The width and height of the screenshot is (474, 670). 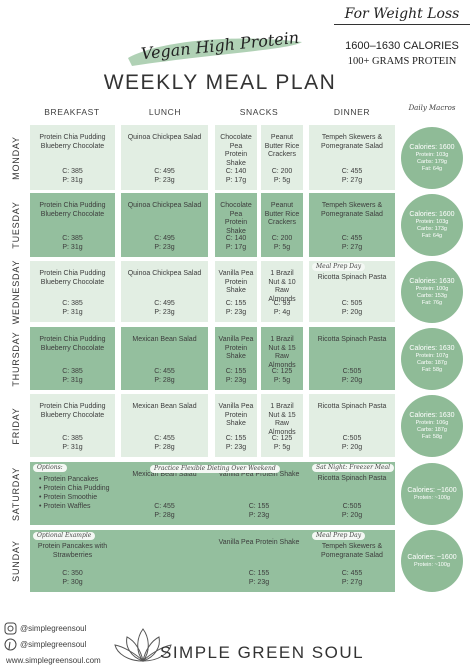 I want to click on protein: 100+ GRAMS PROTEIN, so click(x=402, y=61).